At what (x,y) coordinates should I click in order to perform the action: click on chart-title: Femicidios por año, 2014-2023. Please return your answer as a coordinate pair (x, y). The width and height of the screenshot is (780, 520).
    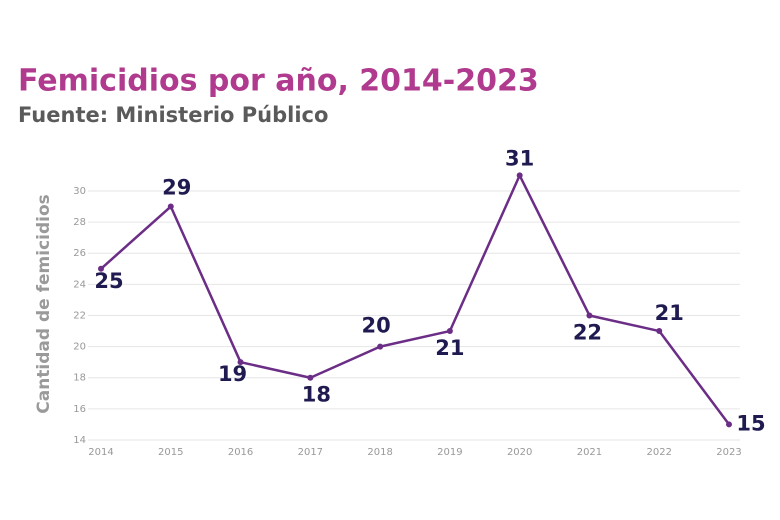
    Looking at the image, I should click on (278, 81).